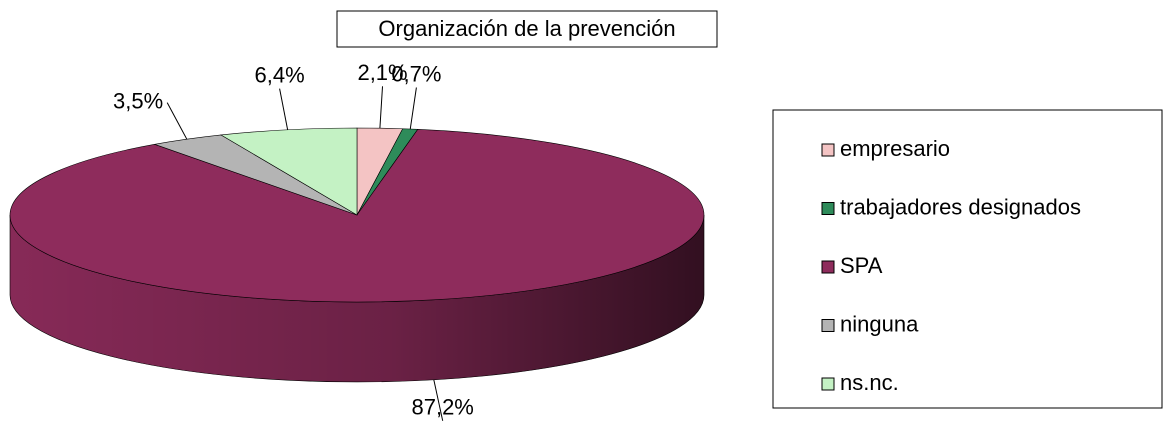  I want to click on legend-label: empresario, so click(895, 148).